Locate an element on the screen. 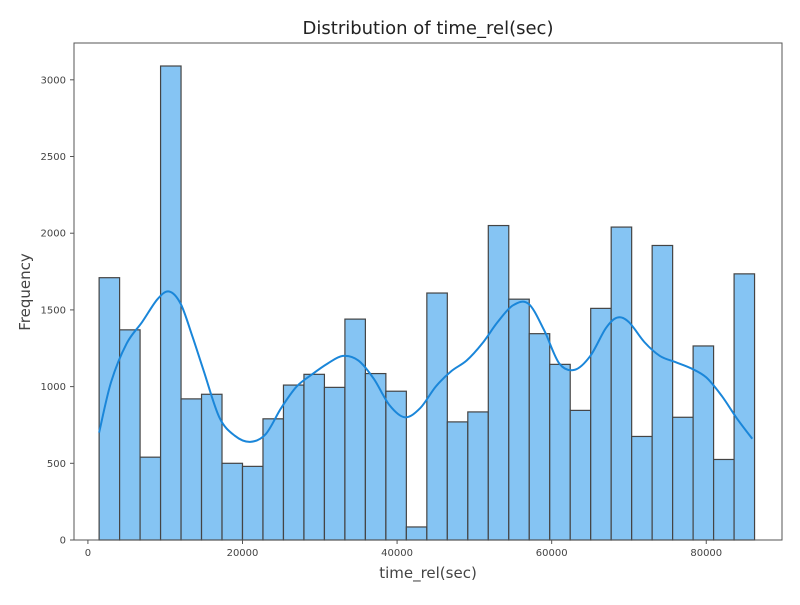 This screenshot has height=605, width=800. y-tick-label: 2500 is located at coordinates (53, 157).